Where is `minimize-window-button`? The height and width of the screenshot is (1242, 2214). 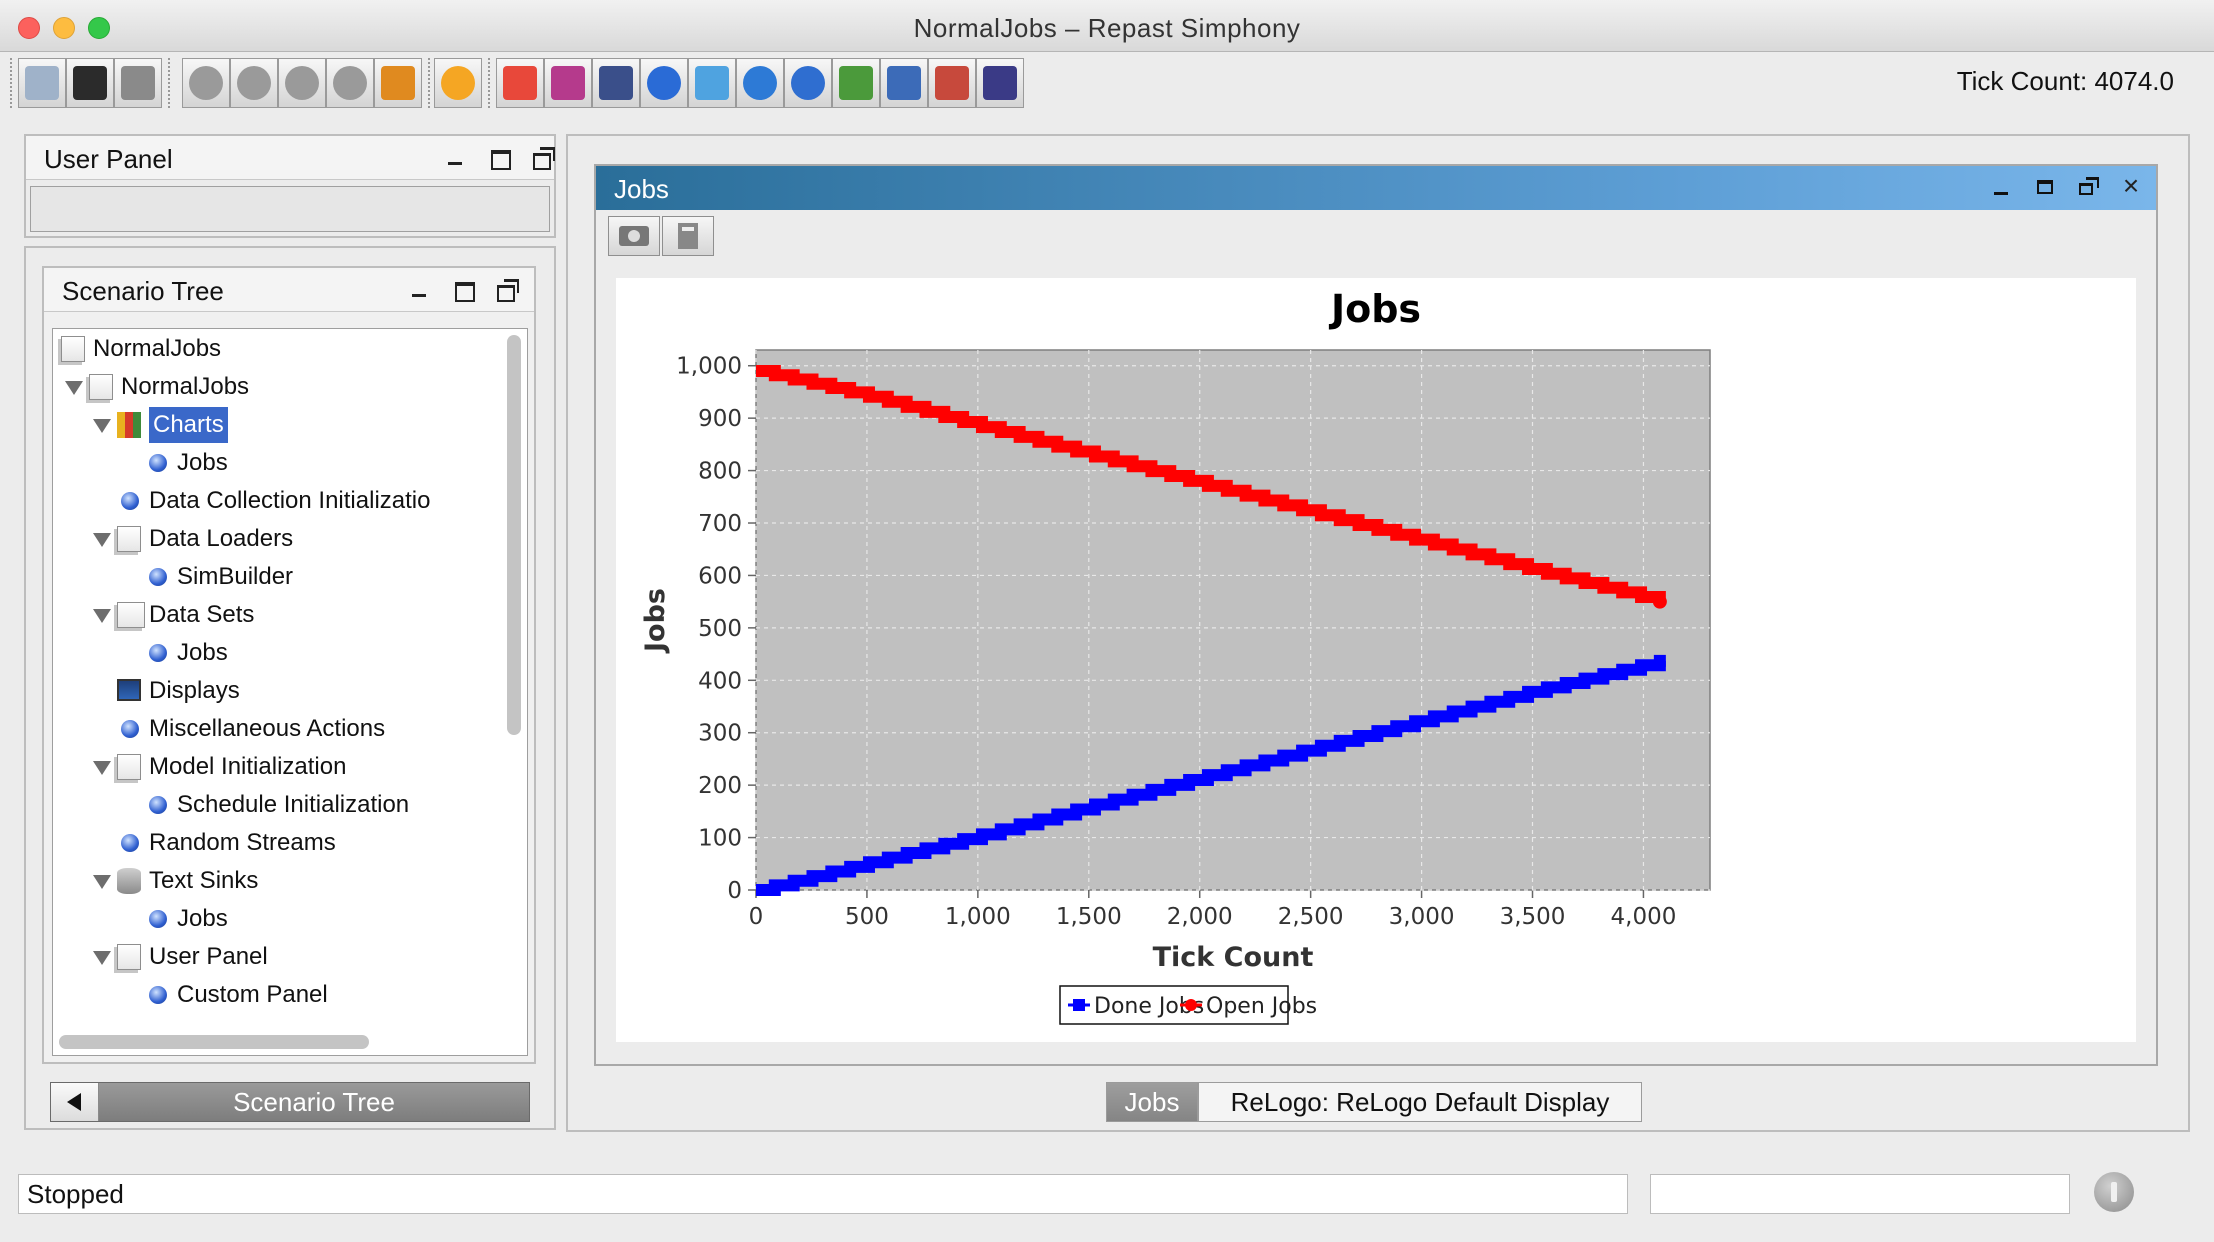 minimize-window-button is located at coordinates (64, 28).